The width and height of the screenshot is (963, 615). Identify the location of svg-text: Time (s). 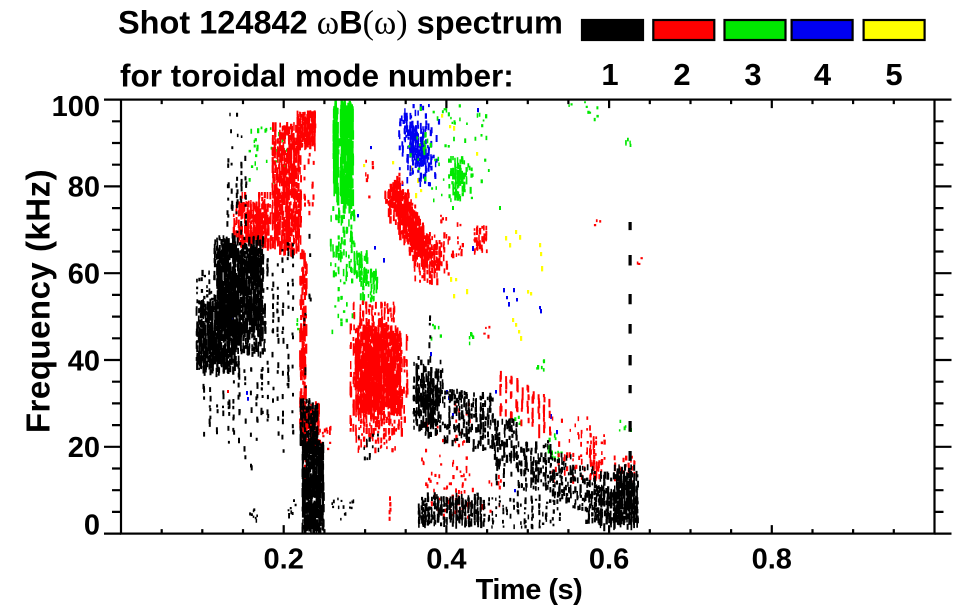
(529, 590).